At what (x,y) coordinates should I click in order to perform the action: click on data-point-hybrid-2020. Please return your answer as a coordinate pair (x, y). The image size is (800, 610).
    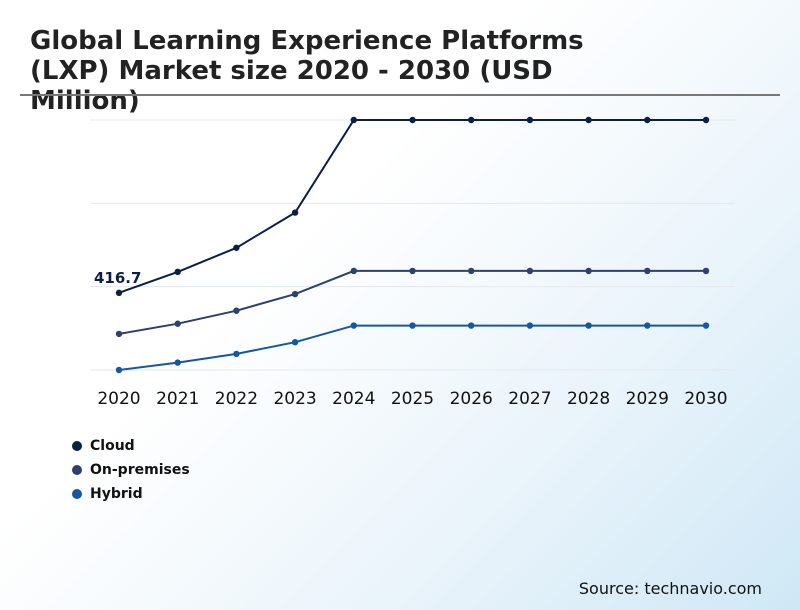
    Looking at the image, I should click on (119, 370).